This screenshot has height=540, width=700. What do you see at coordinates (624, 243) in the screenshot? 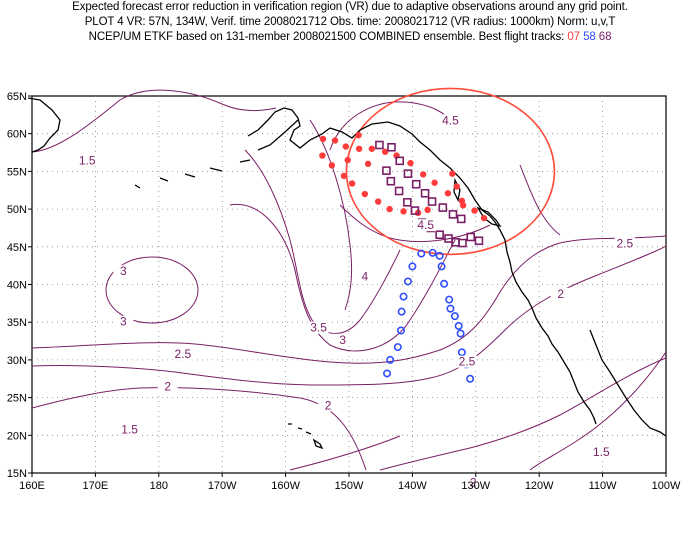
I see `contour-label: 2.5` at bounding box center [624, 243].